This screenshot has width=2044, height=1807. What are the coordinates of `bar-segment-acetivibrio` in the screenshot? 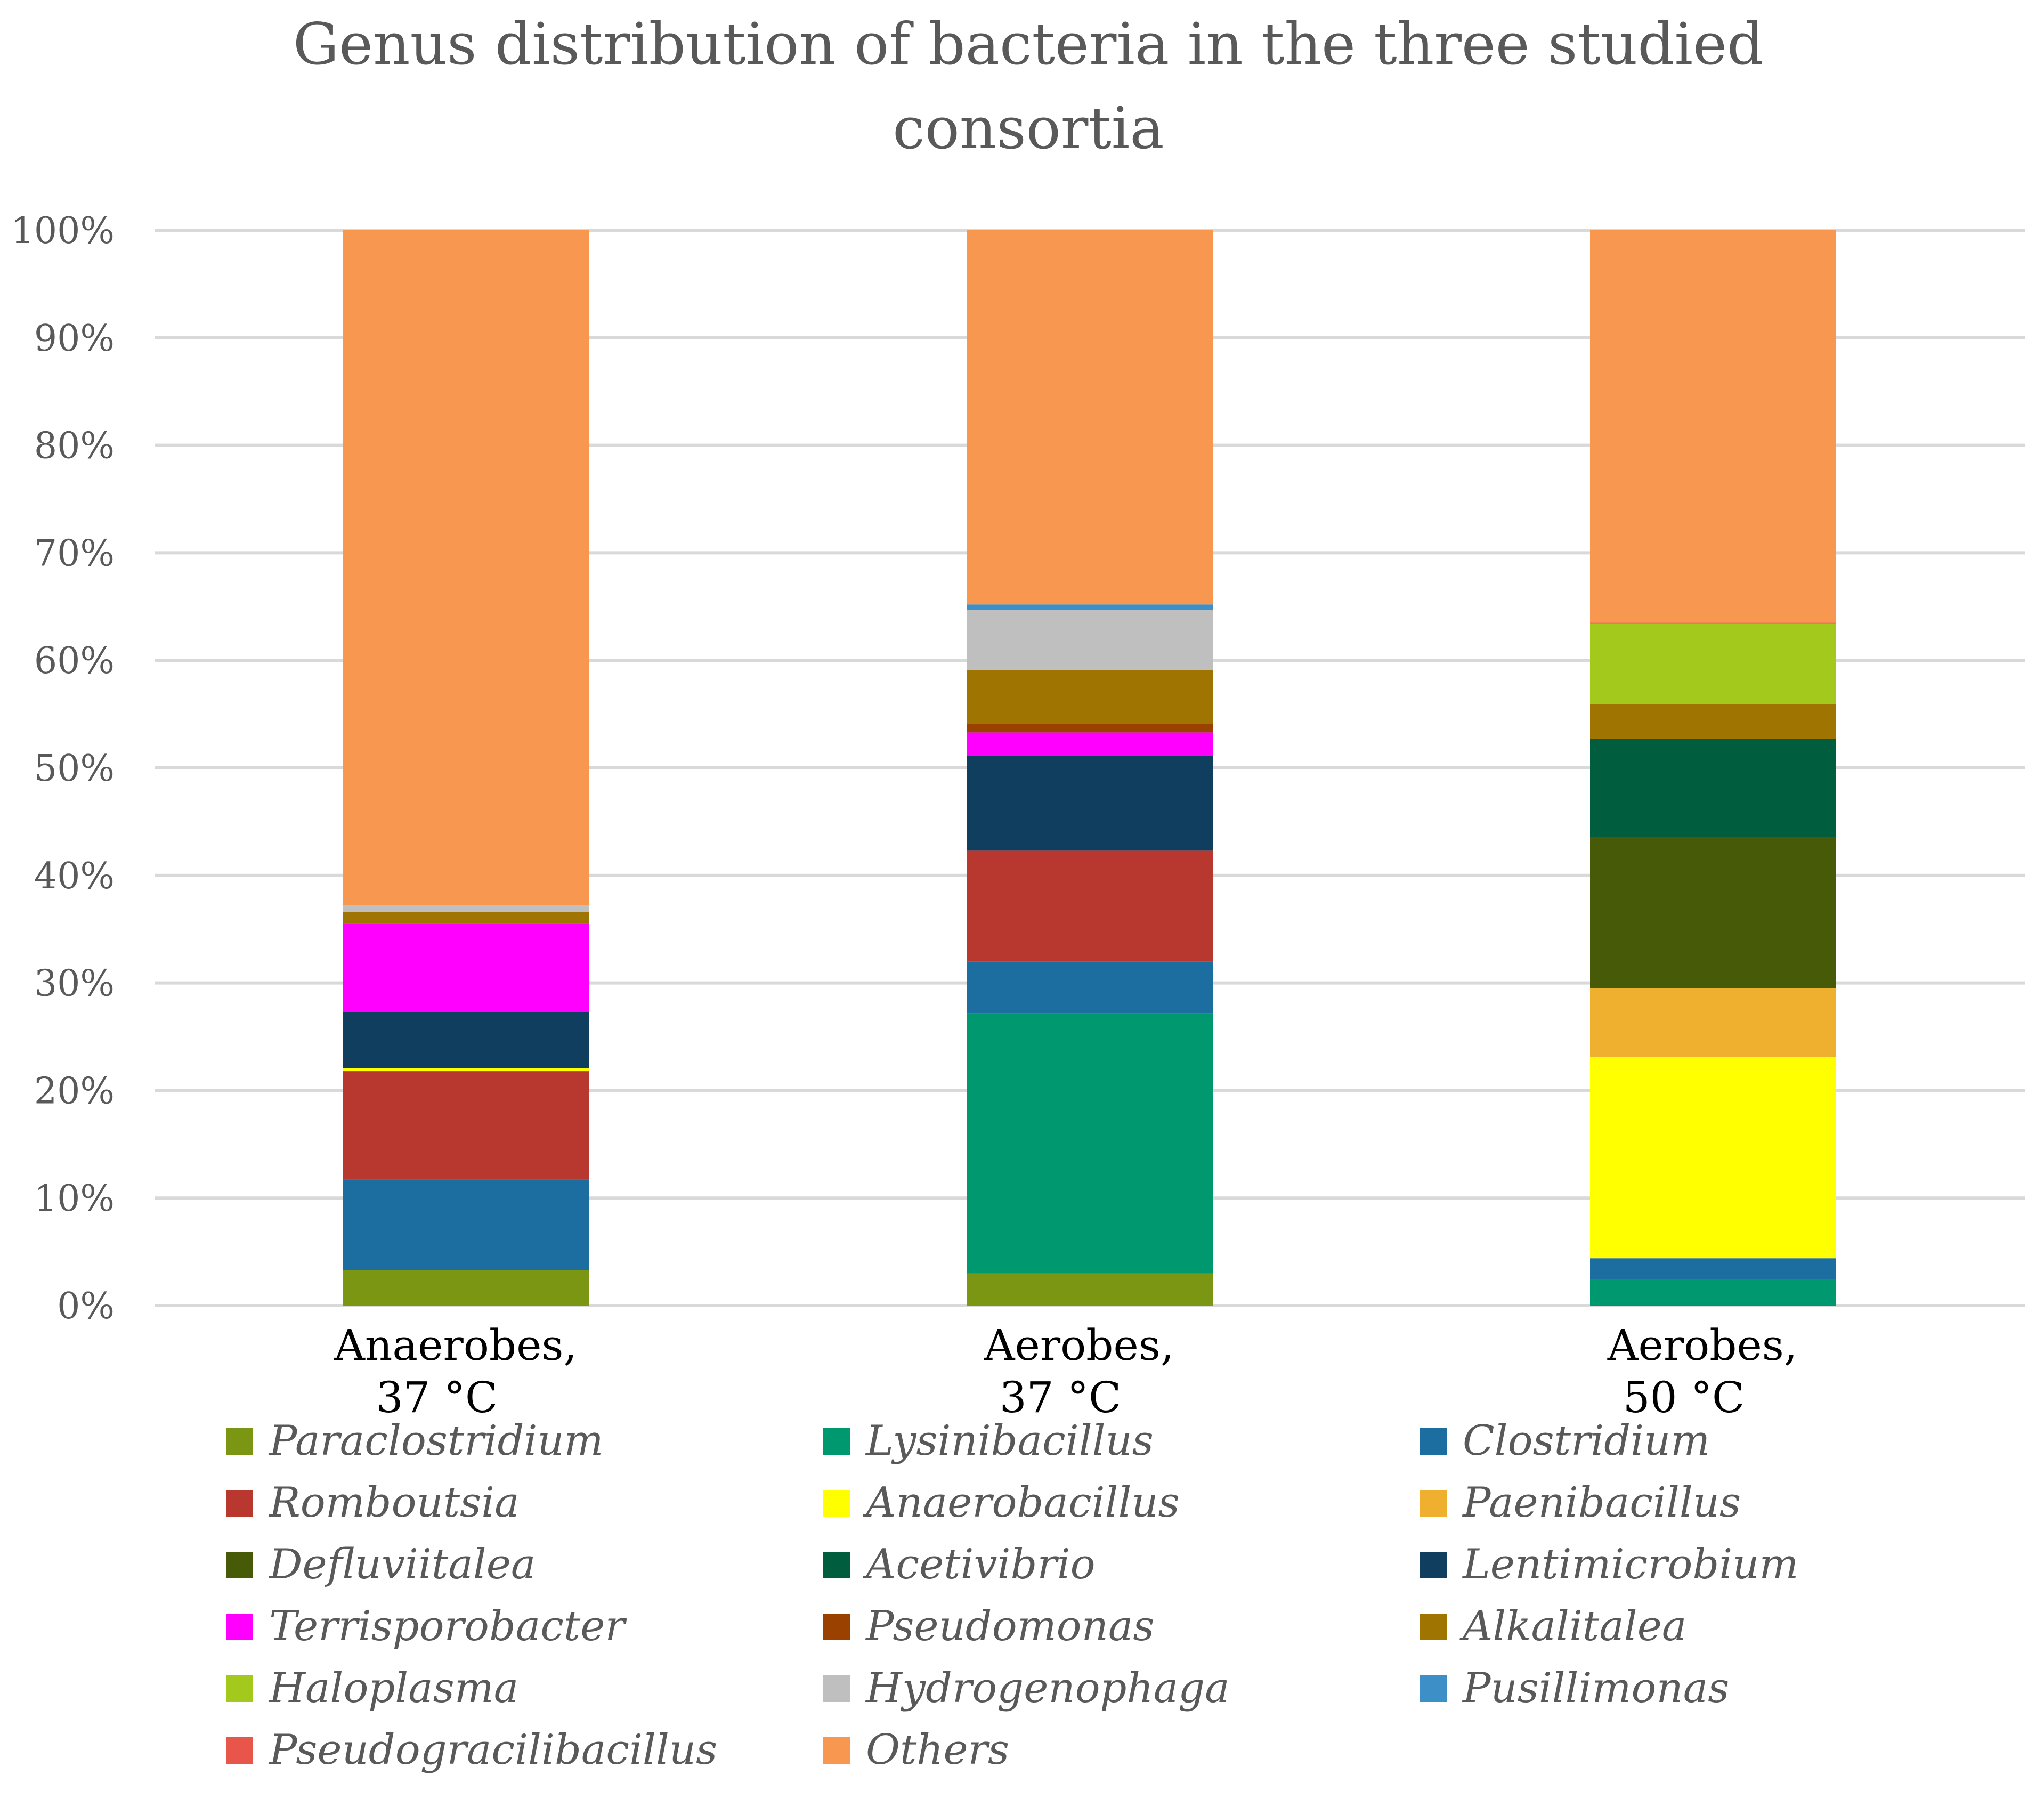 It's located at (1713, 788).